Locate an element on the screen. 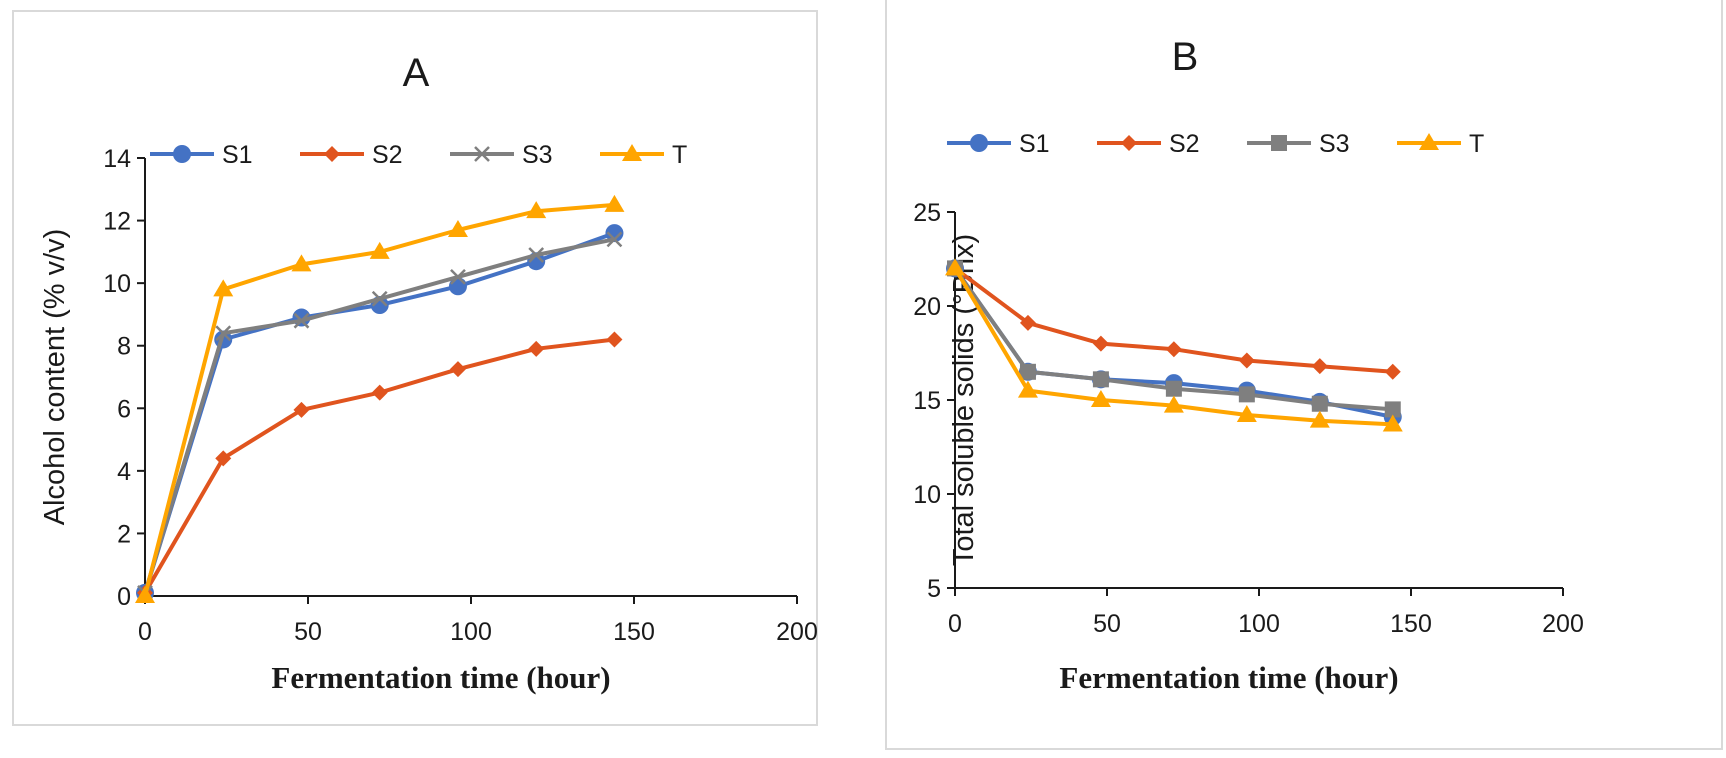 The height and width of the screenshot is (758, 1726). chart-b-x-tick-label: 50 is located at coordinates (1107, 624).